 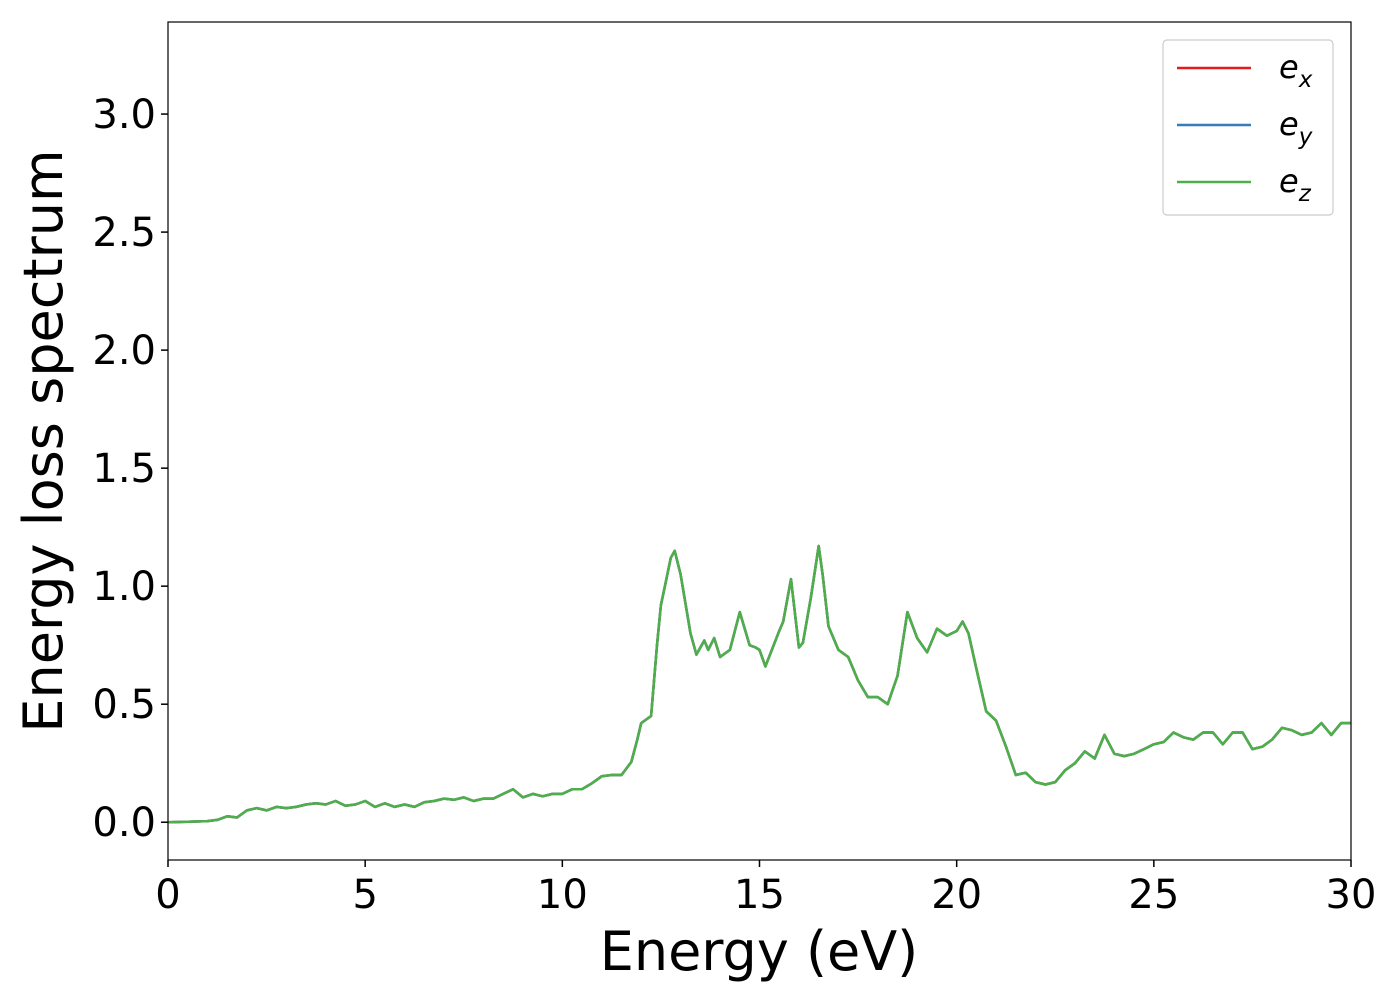 I want to click on x-tick-label: 20, so click(x=956, y=895).